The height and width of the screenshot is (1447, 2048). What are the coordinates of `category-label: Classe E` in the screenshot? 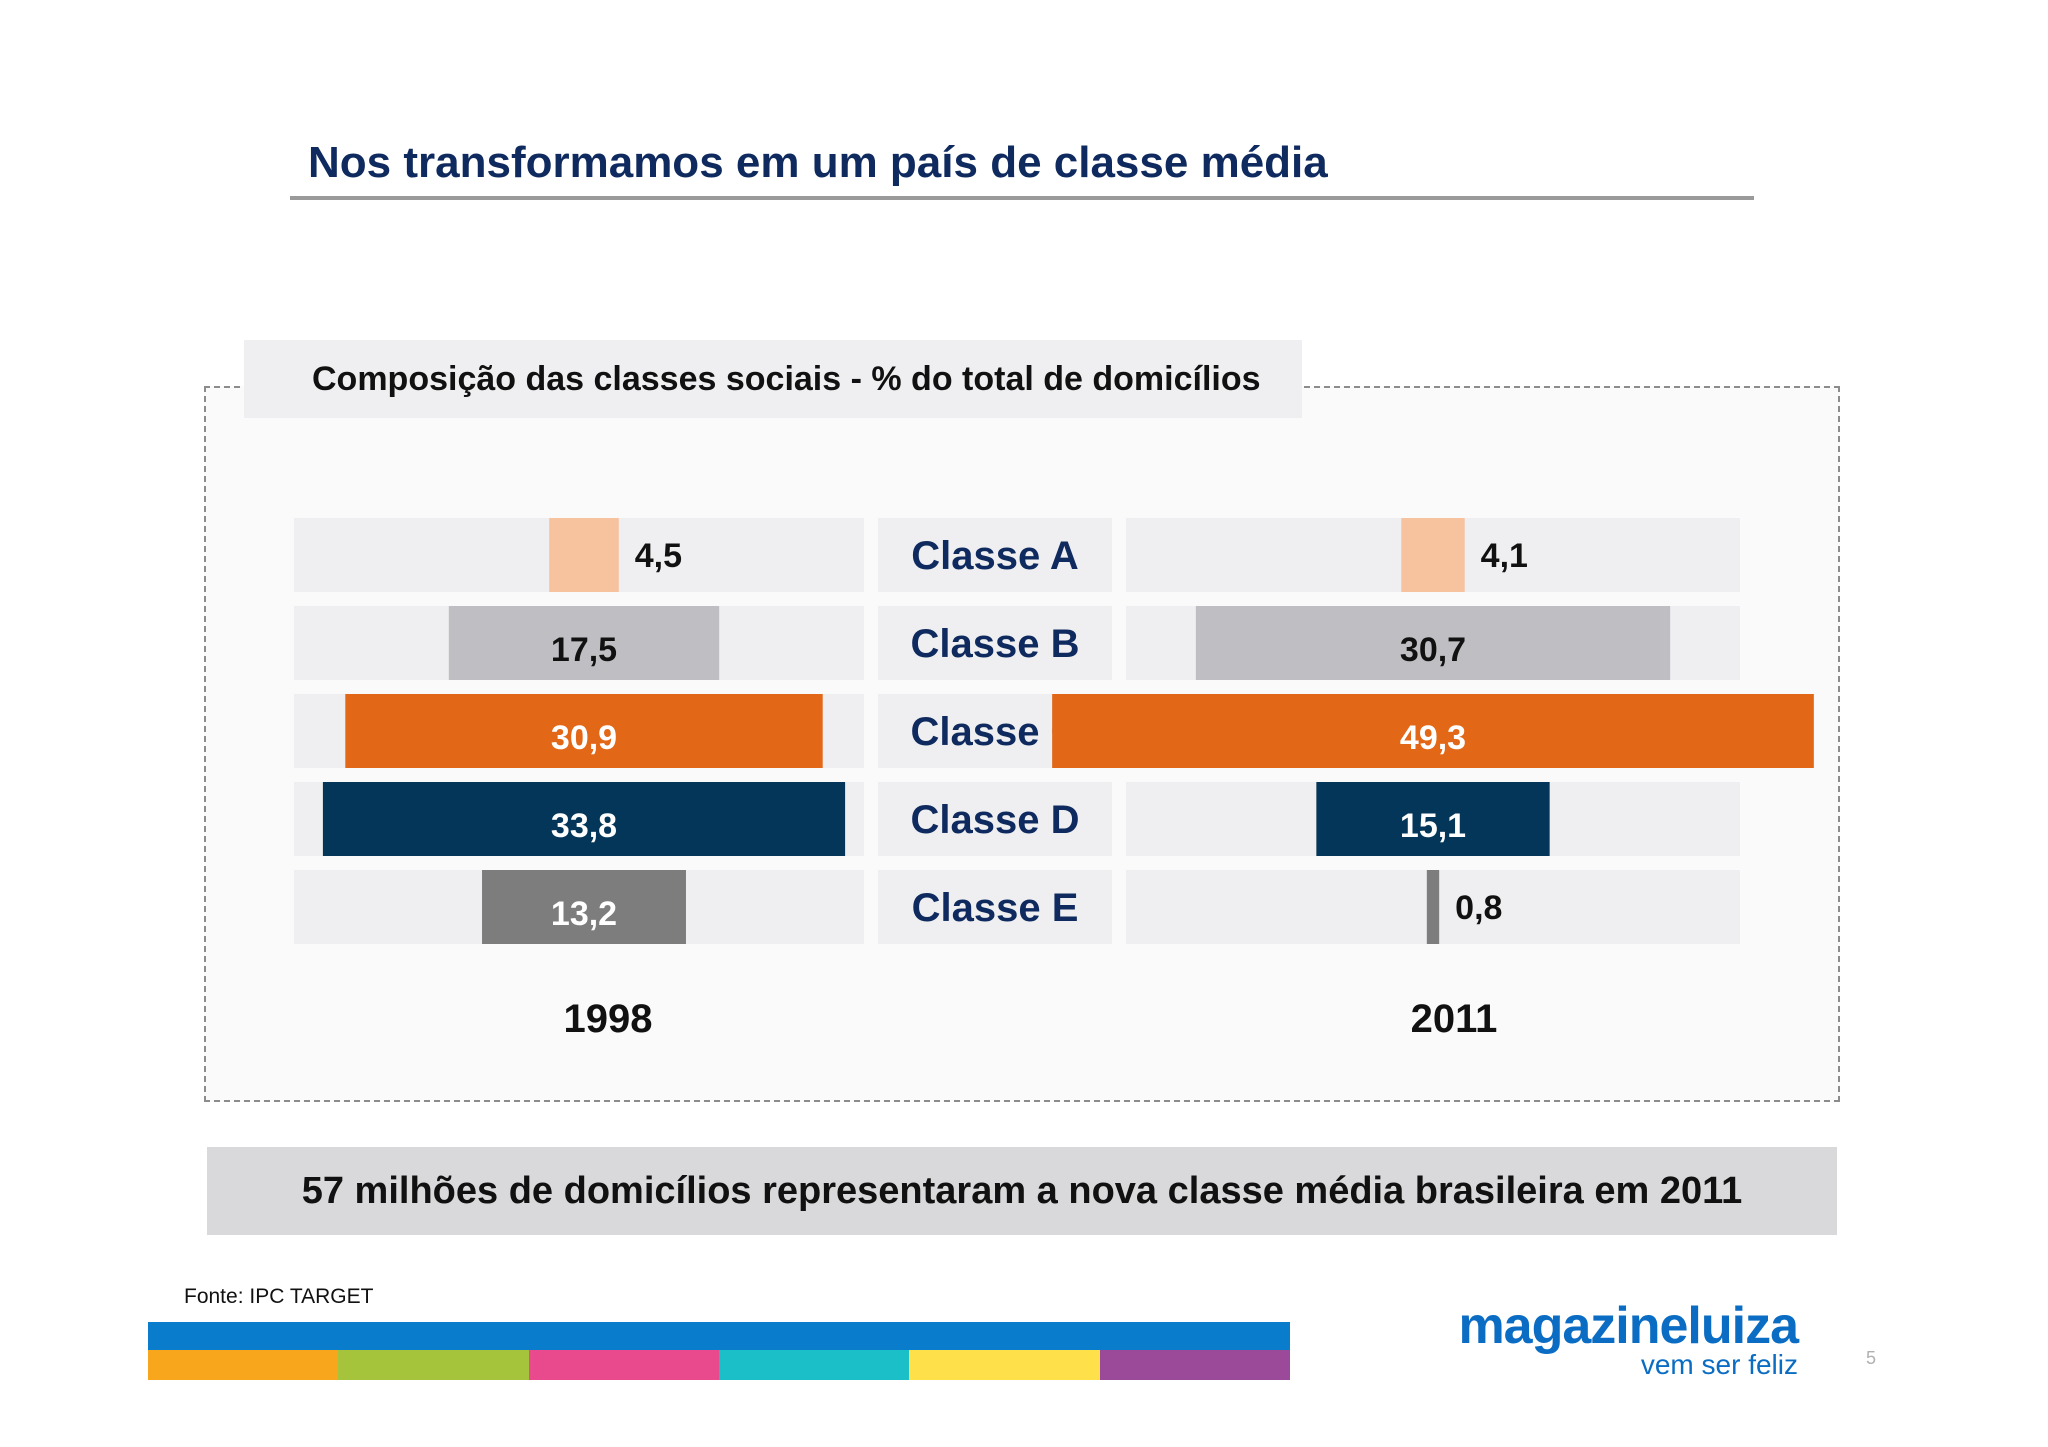 It's located at (995, 908).